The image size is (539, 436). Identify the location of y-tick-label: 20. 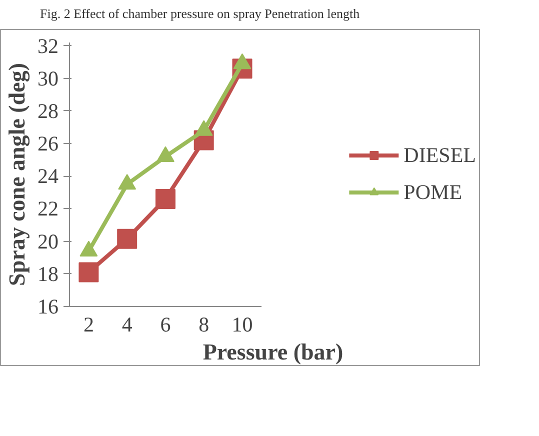
(48, 240).